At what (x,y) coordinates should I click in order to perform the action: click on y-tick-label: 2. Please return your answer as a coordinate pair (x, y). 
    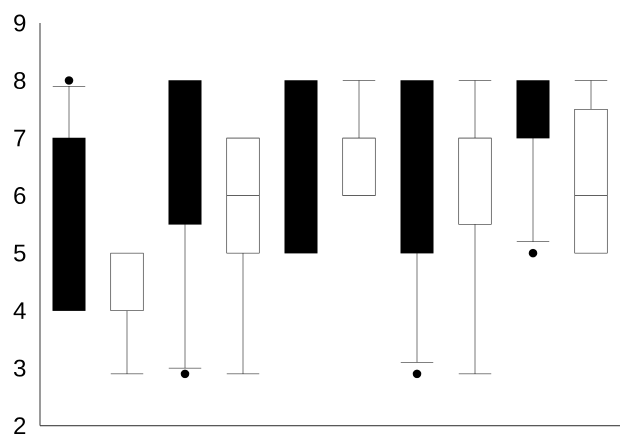
    Looking at the image, I should click on (20, 425).